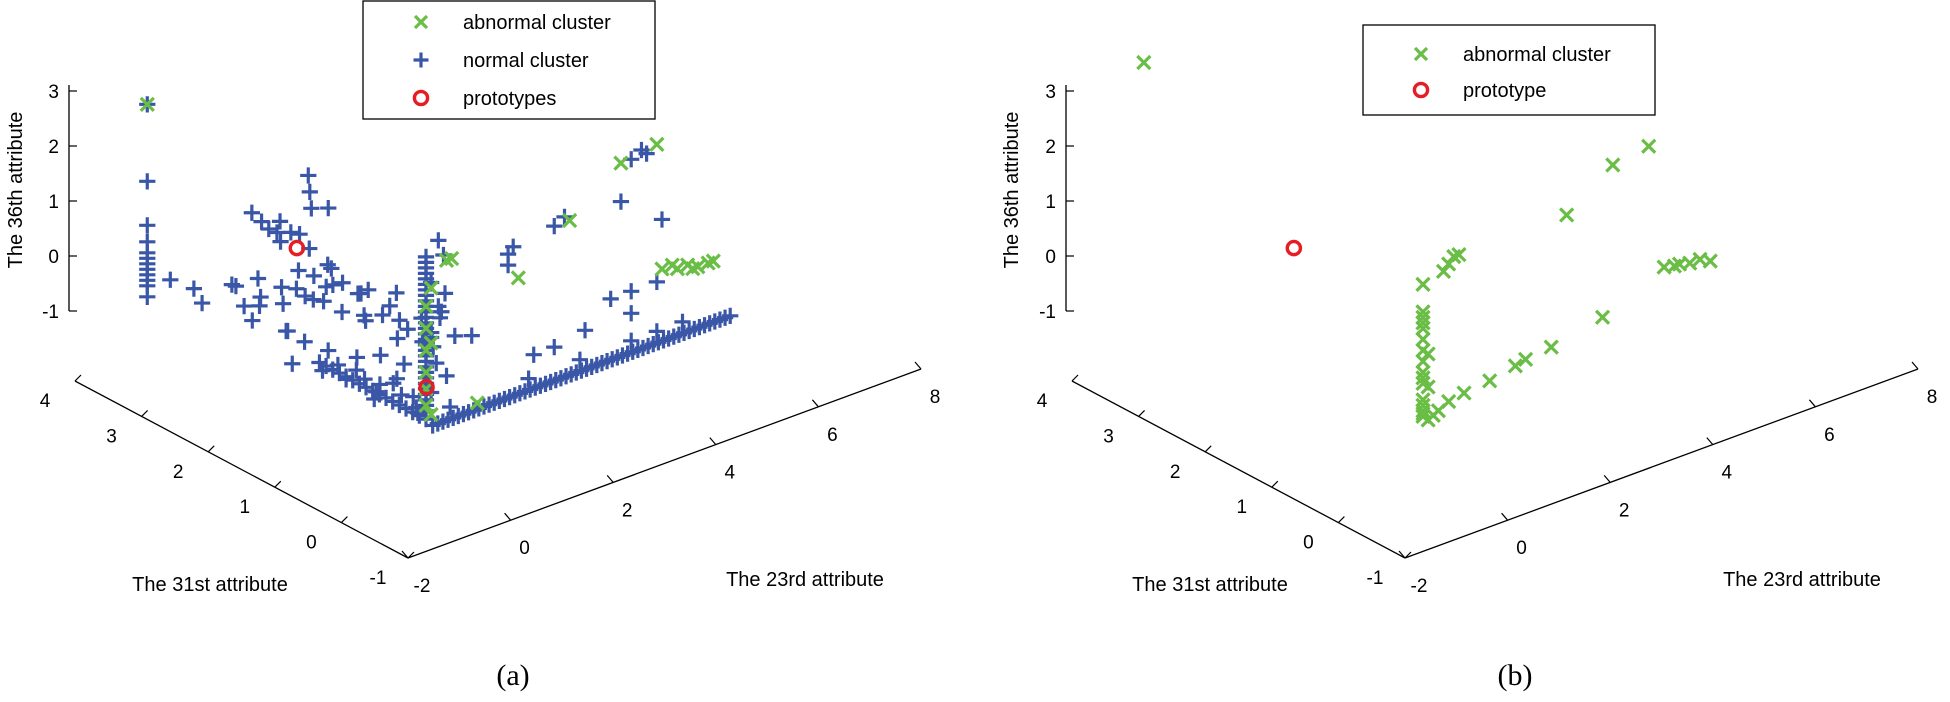 The image size is (1950, 702). Describe the element at coordinates (421, 60) in the screenshot. I see `legend-marker-+` at that location.